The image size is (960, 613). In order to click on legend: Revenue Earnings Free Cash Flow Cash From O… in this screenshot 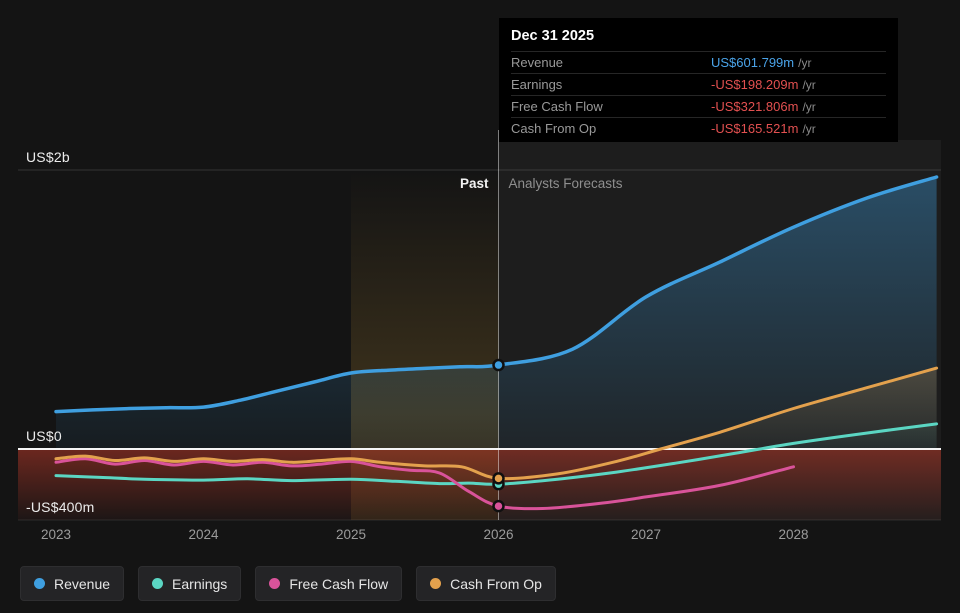, I will do `click(288, 583)`.